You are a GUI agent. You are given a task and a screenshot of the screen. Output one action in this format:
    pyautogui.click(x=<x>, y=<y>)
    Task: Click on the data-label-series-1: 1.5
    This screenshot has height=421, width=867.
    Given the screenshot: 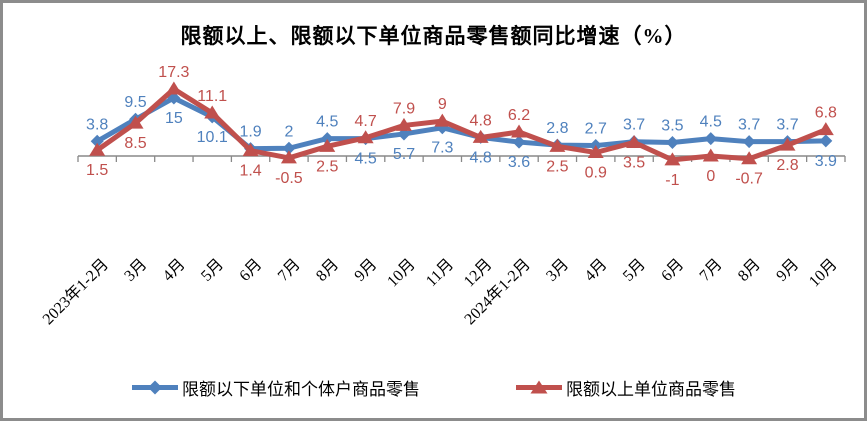 What is the action you would take?
    pyautogui.click(x=97, y=170)
    